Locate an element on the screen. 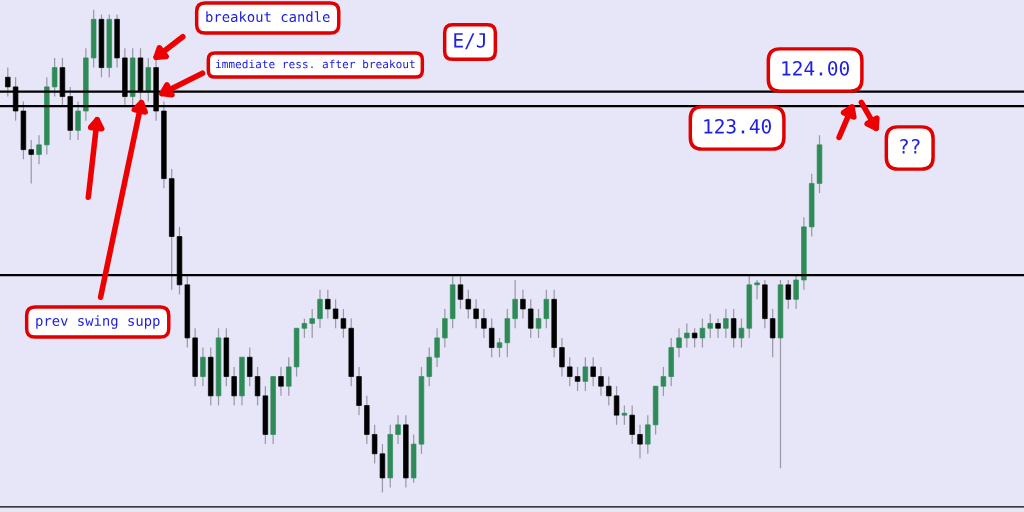  annotation: immediate ress. after breakout is located at coordinates (315, 64).